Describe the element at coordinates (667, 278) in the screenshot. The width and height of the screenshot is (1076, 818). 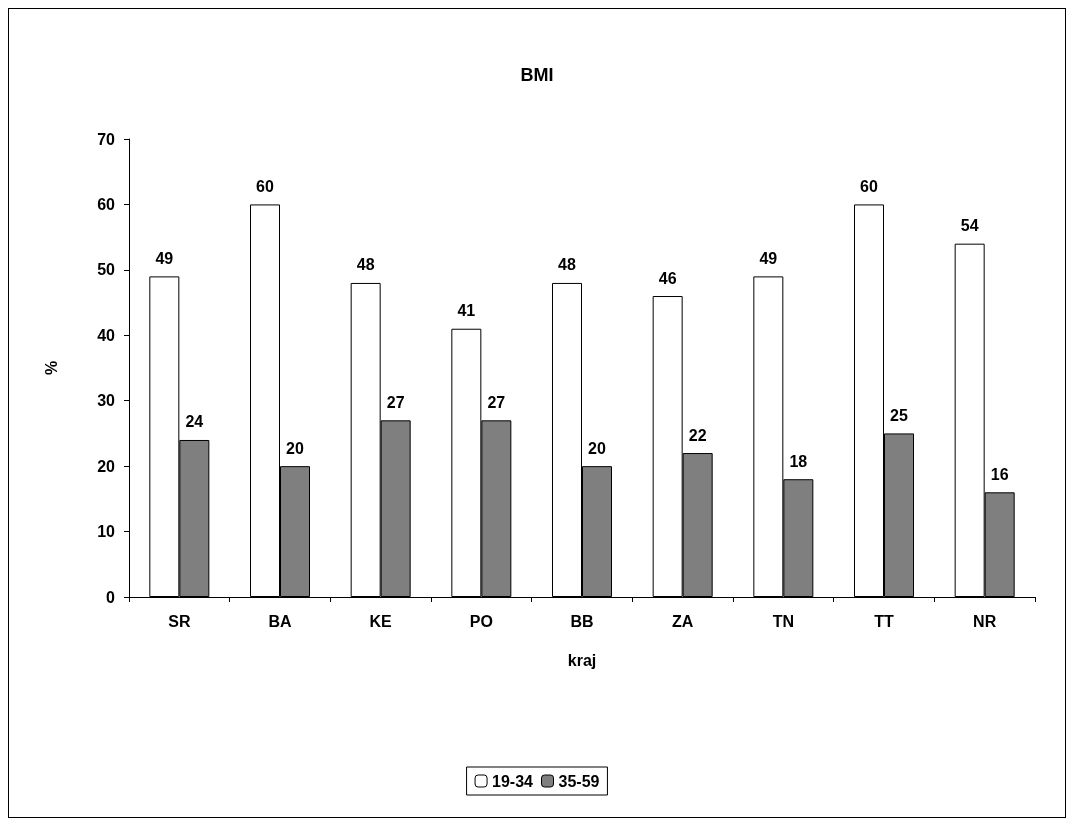
I see `data-label: 46` at that location.